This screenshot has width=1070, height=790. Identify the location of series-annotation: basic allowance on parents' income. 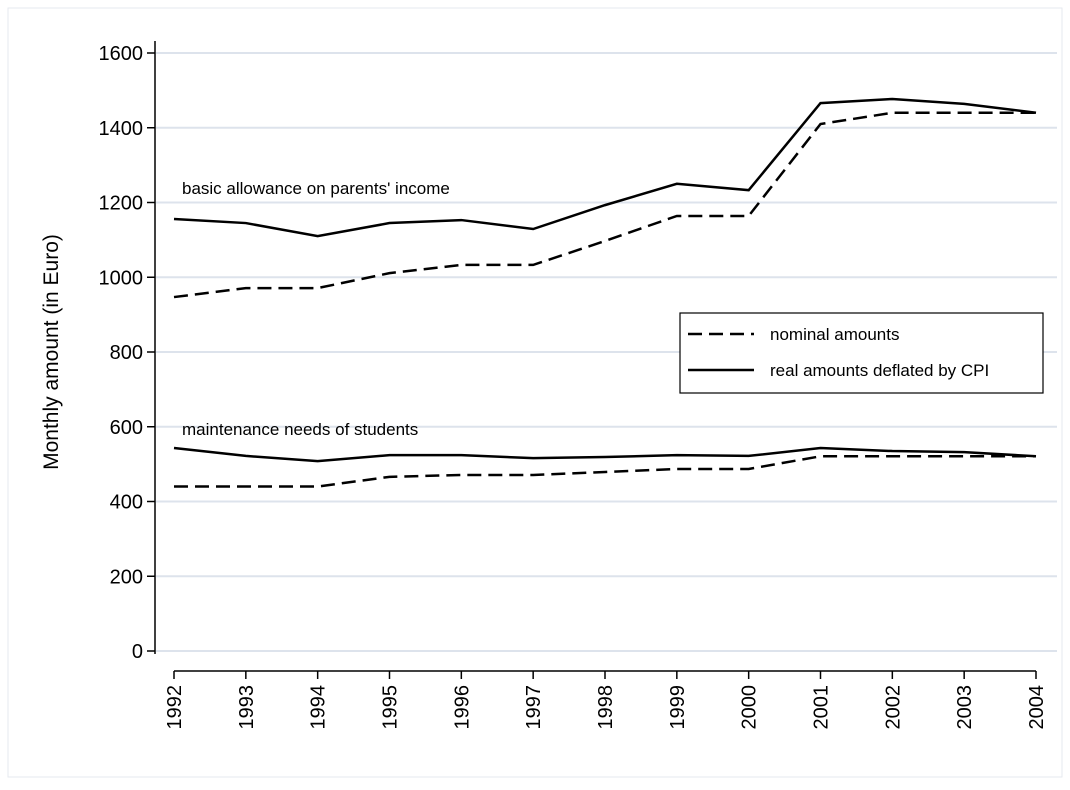
(316, 188).